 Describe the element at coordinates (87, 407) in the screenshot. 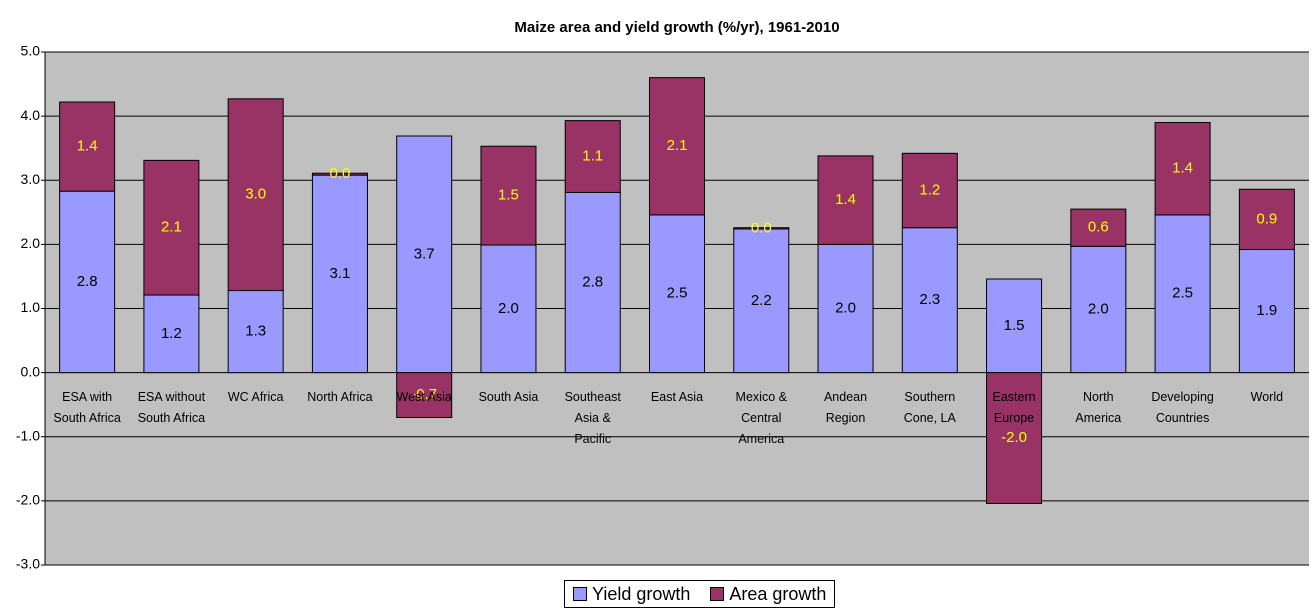

I see `x-tick-label: ESA with South Africa` at that location.